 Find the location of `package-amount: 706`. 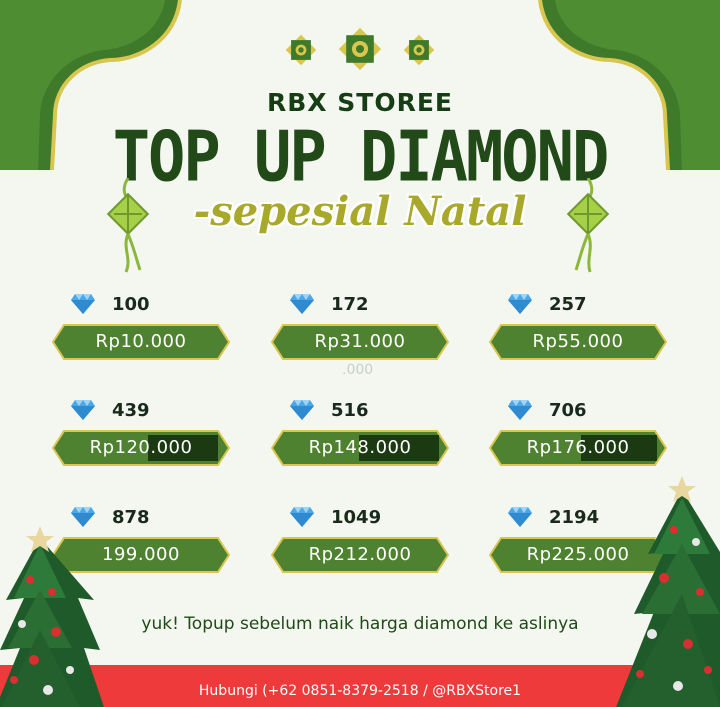

package-amount: 706 is located at coordinates (547, 410).